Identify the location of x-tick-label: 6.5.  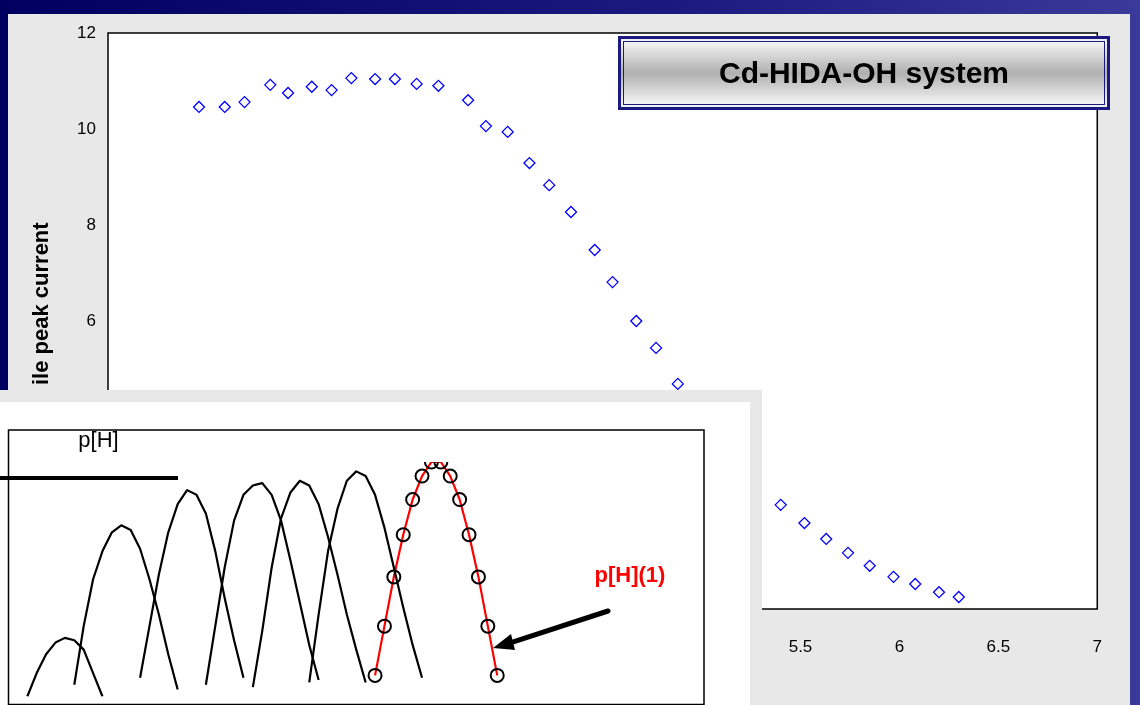
(998, 646).